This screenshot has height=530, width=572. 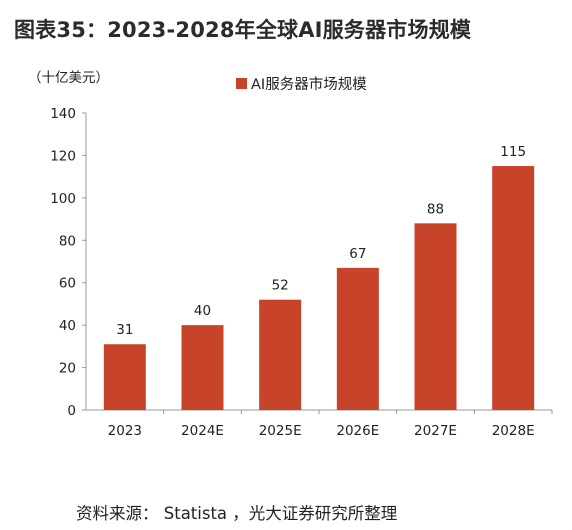 What do you see at coordinates (63, 114) in the screenshot?
I see `y-tick-label: 140` at bounding box center [63, 114].